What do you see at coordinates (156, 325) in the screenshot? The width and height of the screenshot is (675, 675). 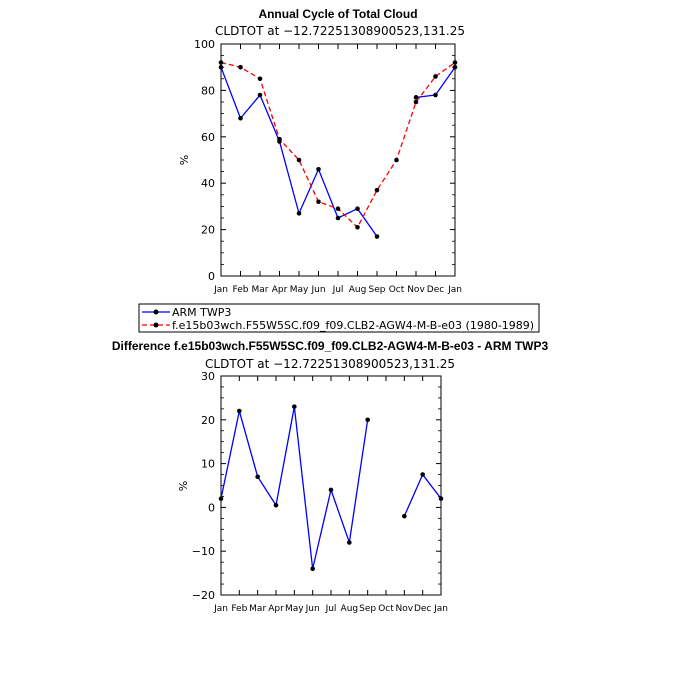 I see `legend-marker-model` at bounding box center [156, 325].